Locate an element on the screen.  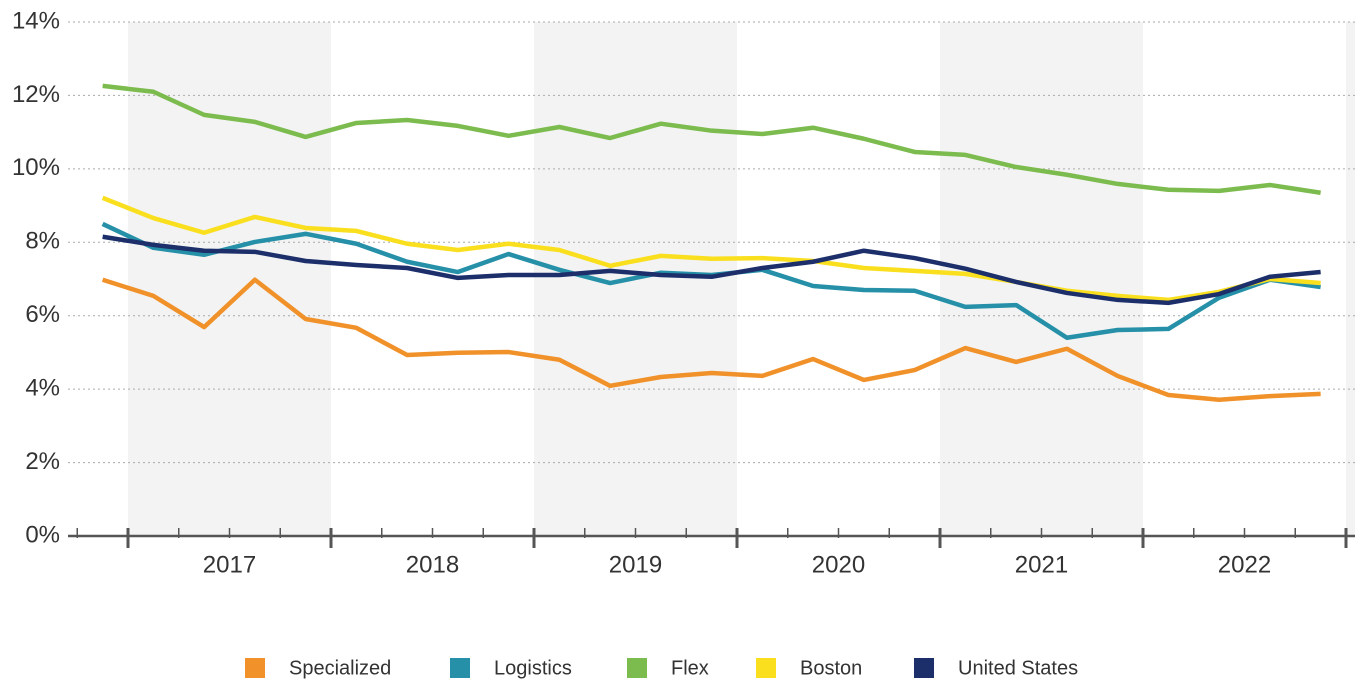
y-tick-label: 4% is located at coordinates (42, 387).